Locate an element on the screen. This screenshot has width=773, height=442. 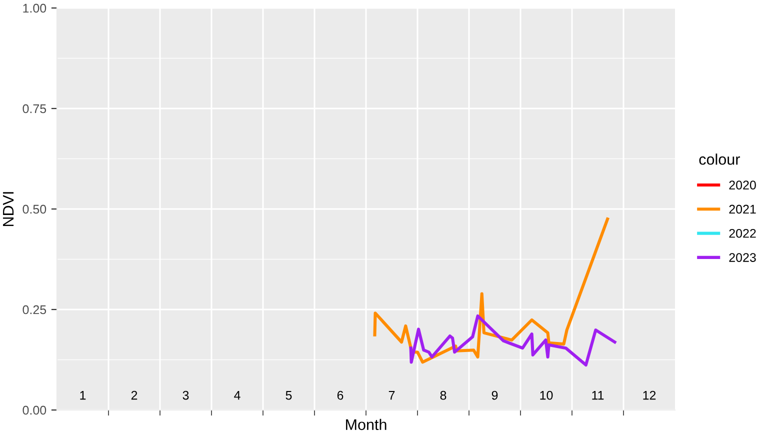
x-tick-label: 5 is located at coordinates (289, 395).